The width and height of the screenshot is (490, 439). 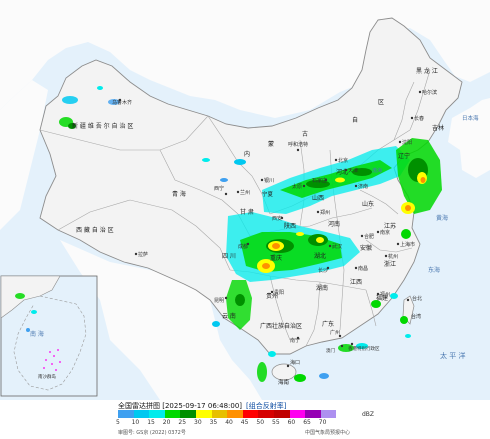 What do you see at coordinates (323, 270) in the screenshot?
I see `city-changsha: 长沙` at bounding box center [323, 270].